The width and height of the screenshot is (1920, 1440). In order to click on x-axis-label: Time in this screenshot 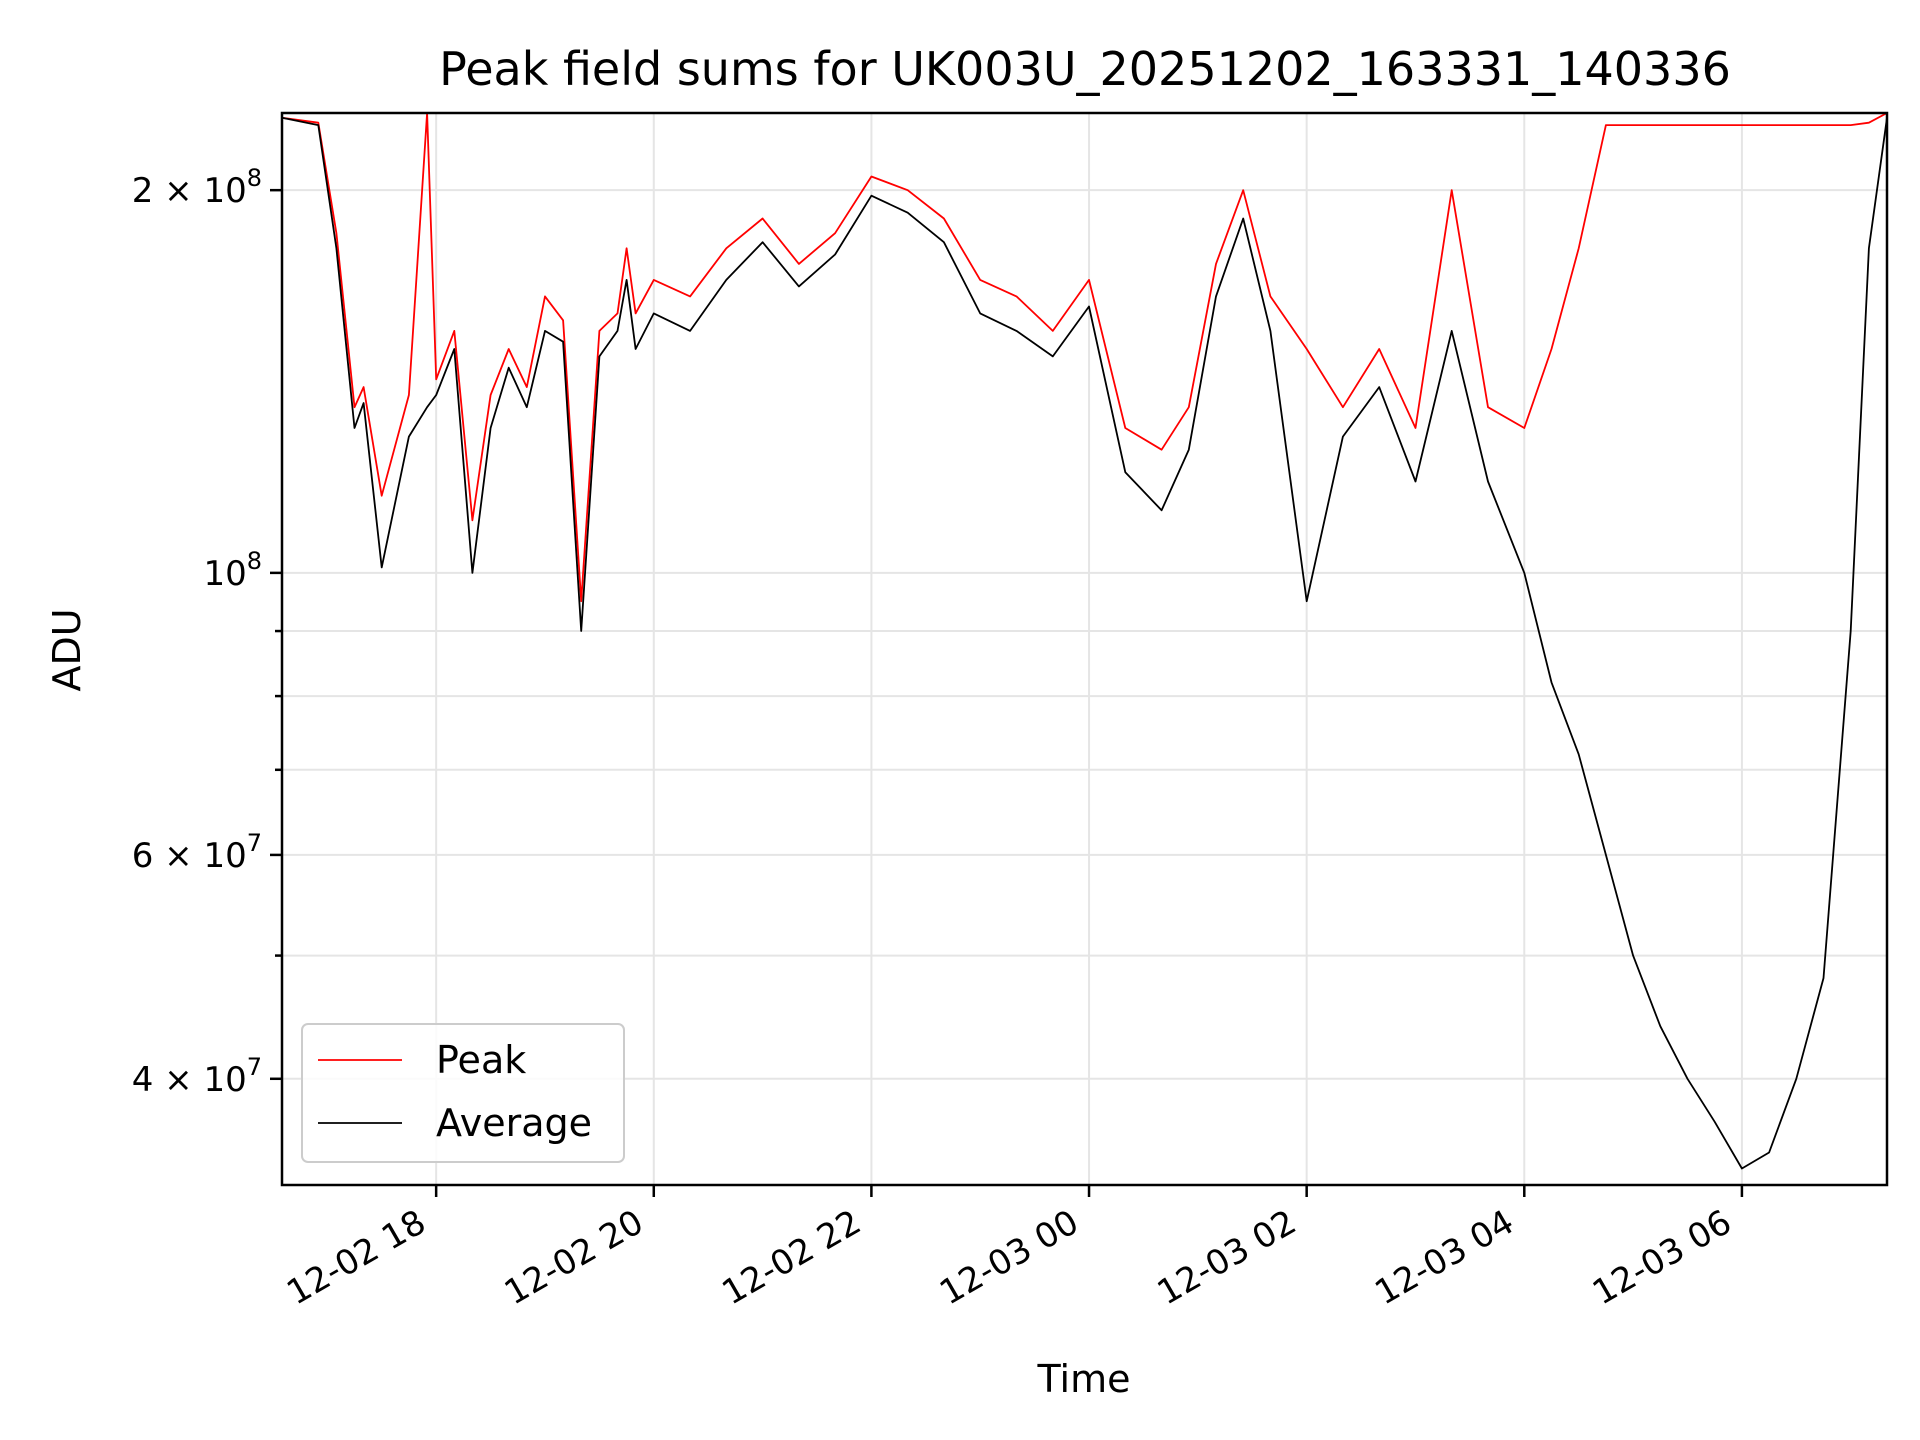, I will do `click(1084, 1379)`.